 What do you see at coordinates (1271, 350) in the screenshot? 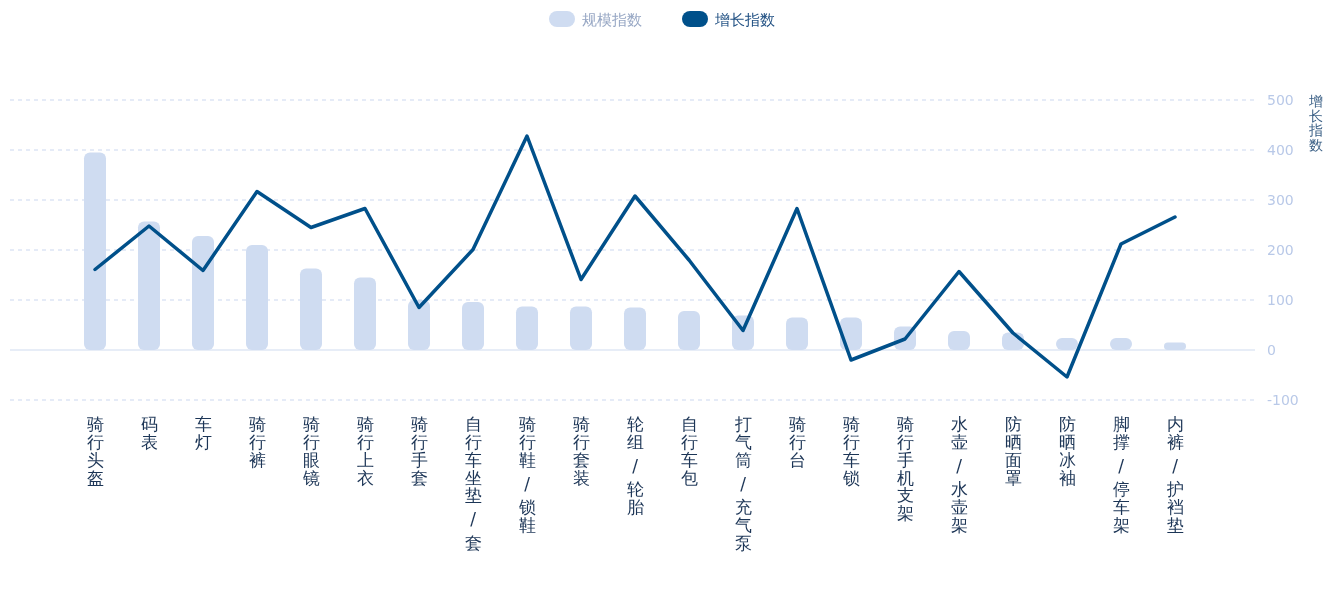
I see `y2-tick-label: 0` at bounding box center [1271, 350].